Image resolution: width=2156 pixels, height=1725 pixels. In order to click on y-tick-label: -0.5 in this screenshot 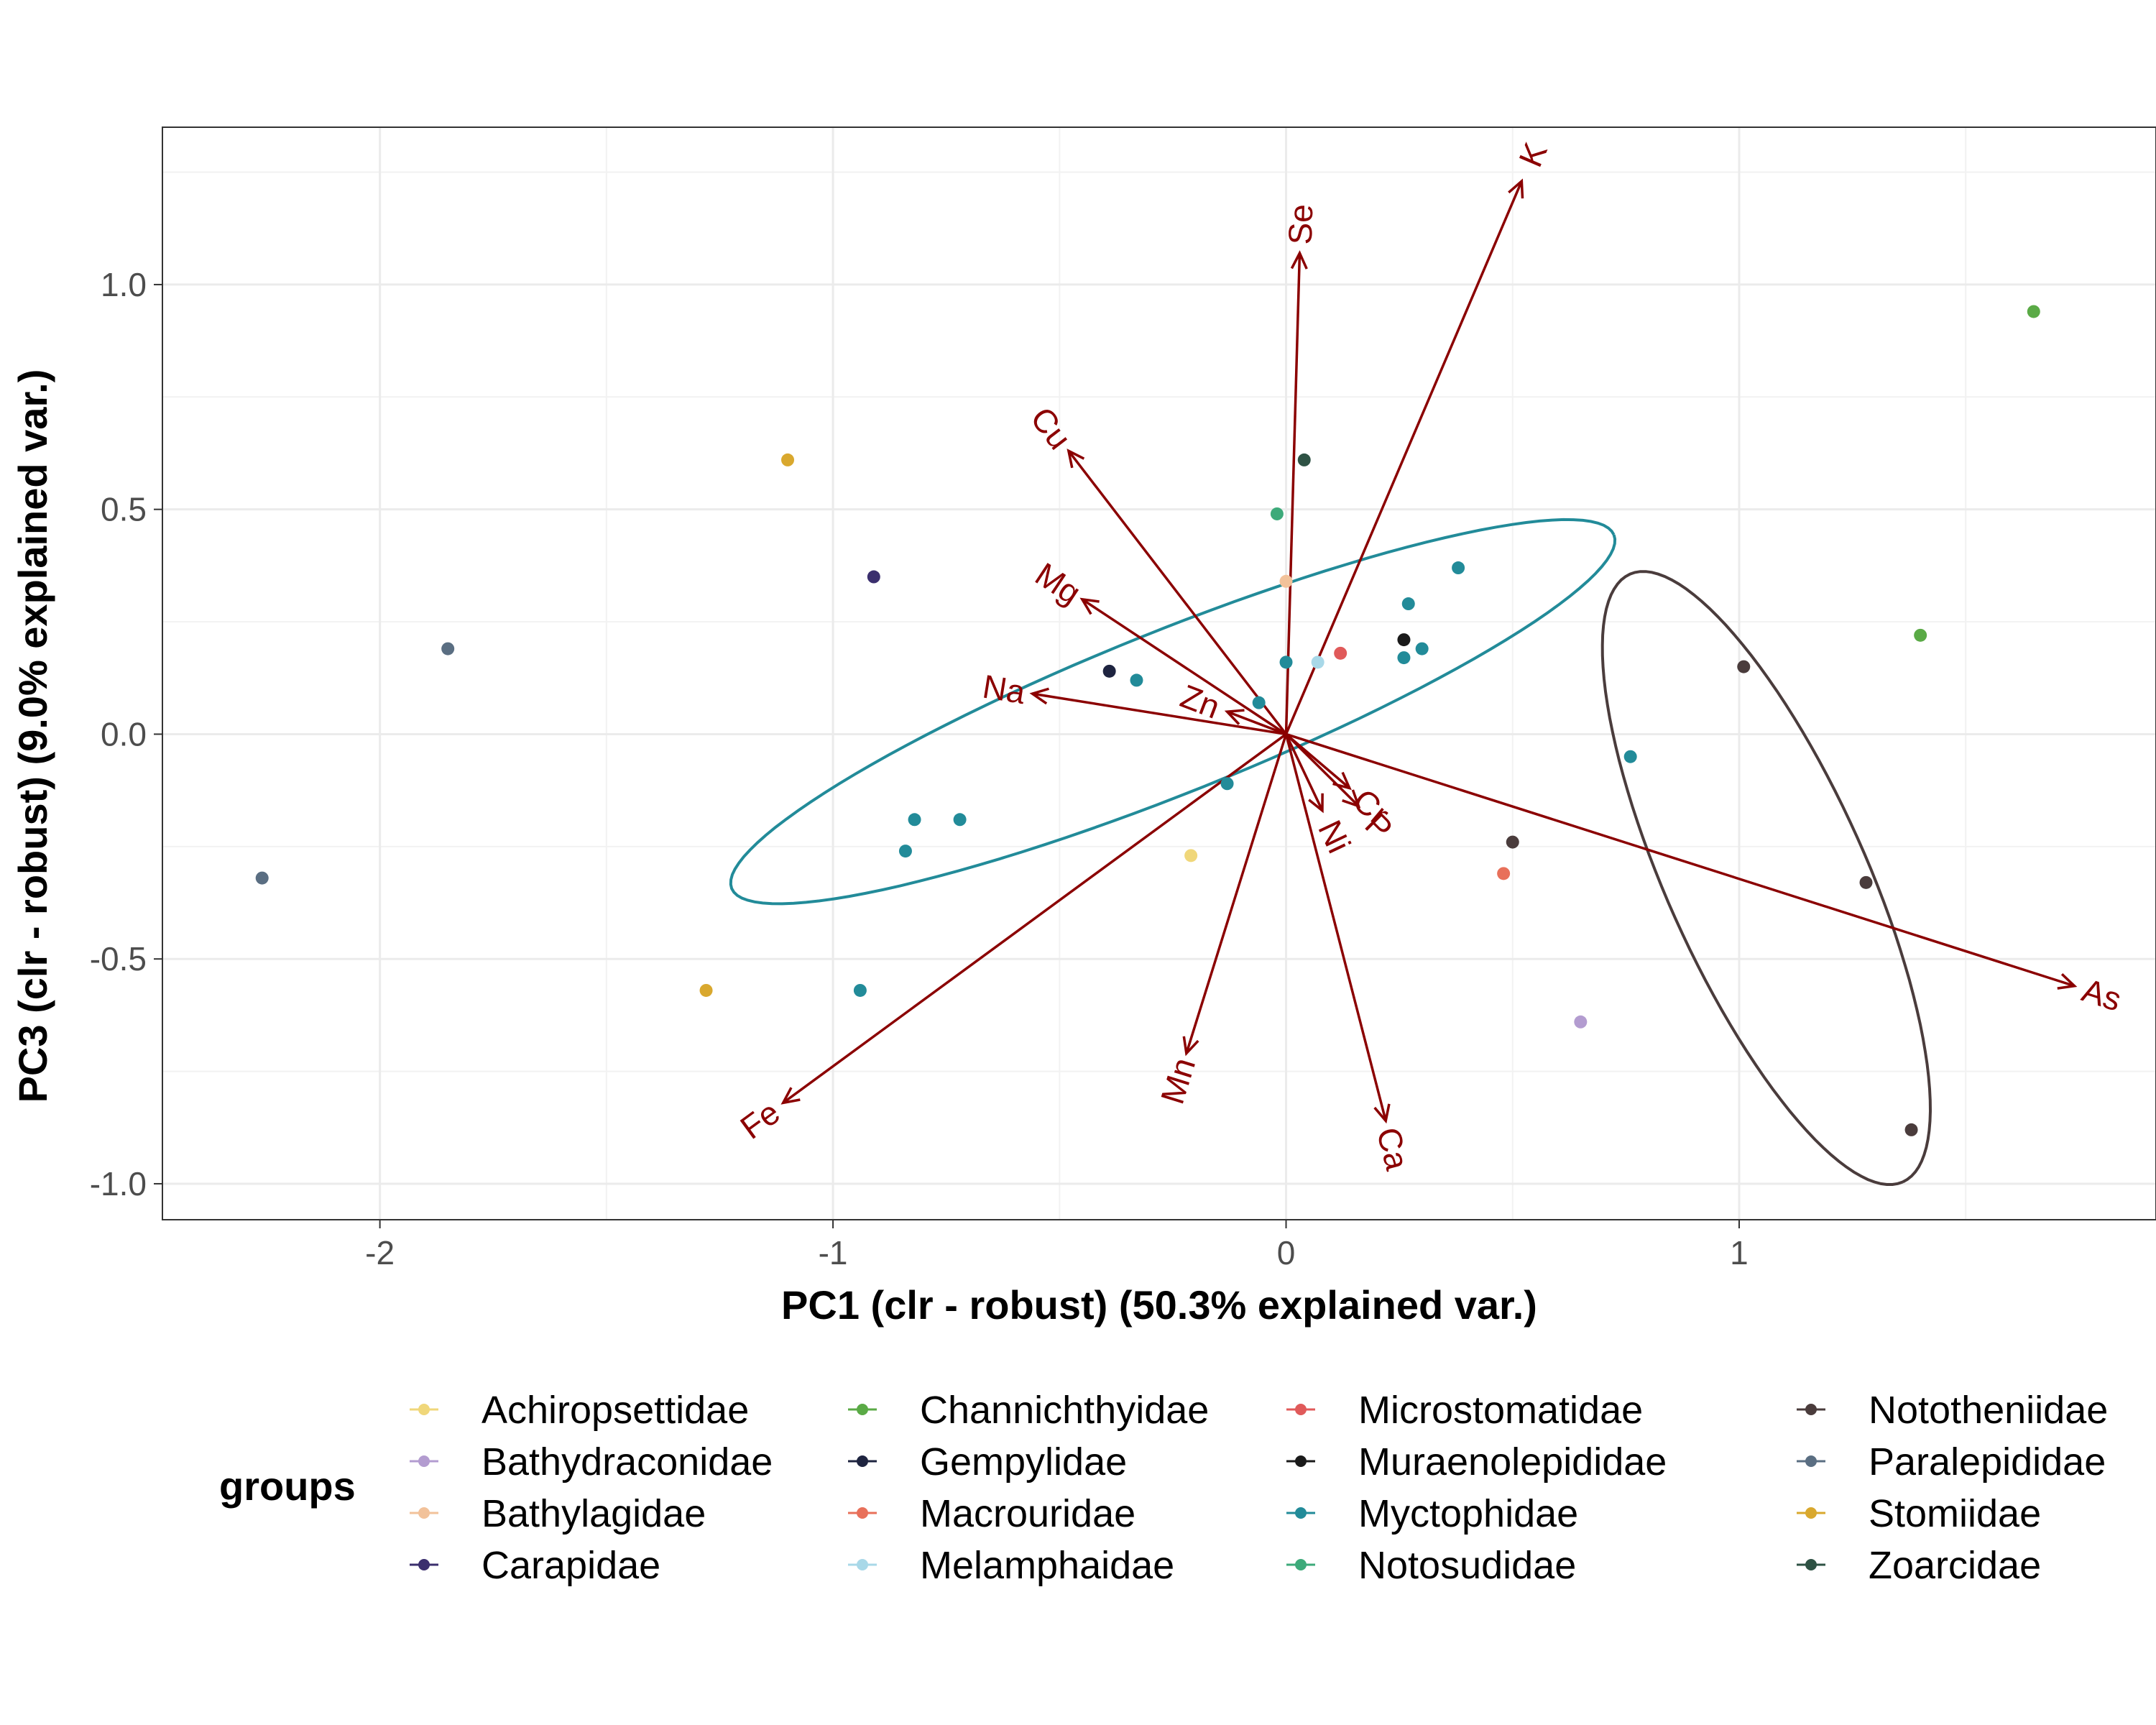, I will do `click(118, 959)`.